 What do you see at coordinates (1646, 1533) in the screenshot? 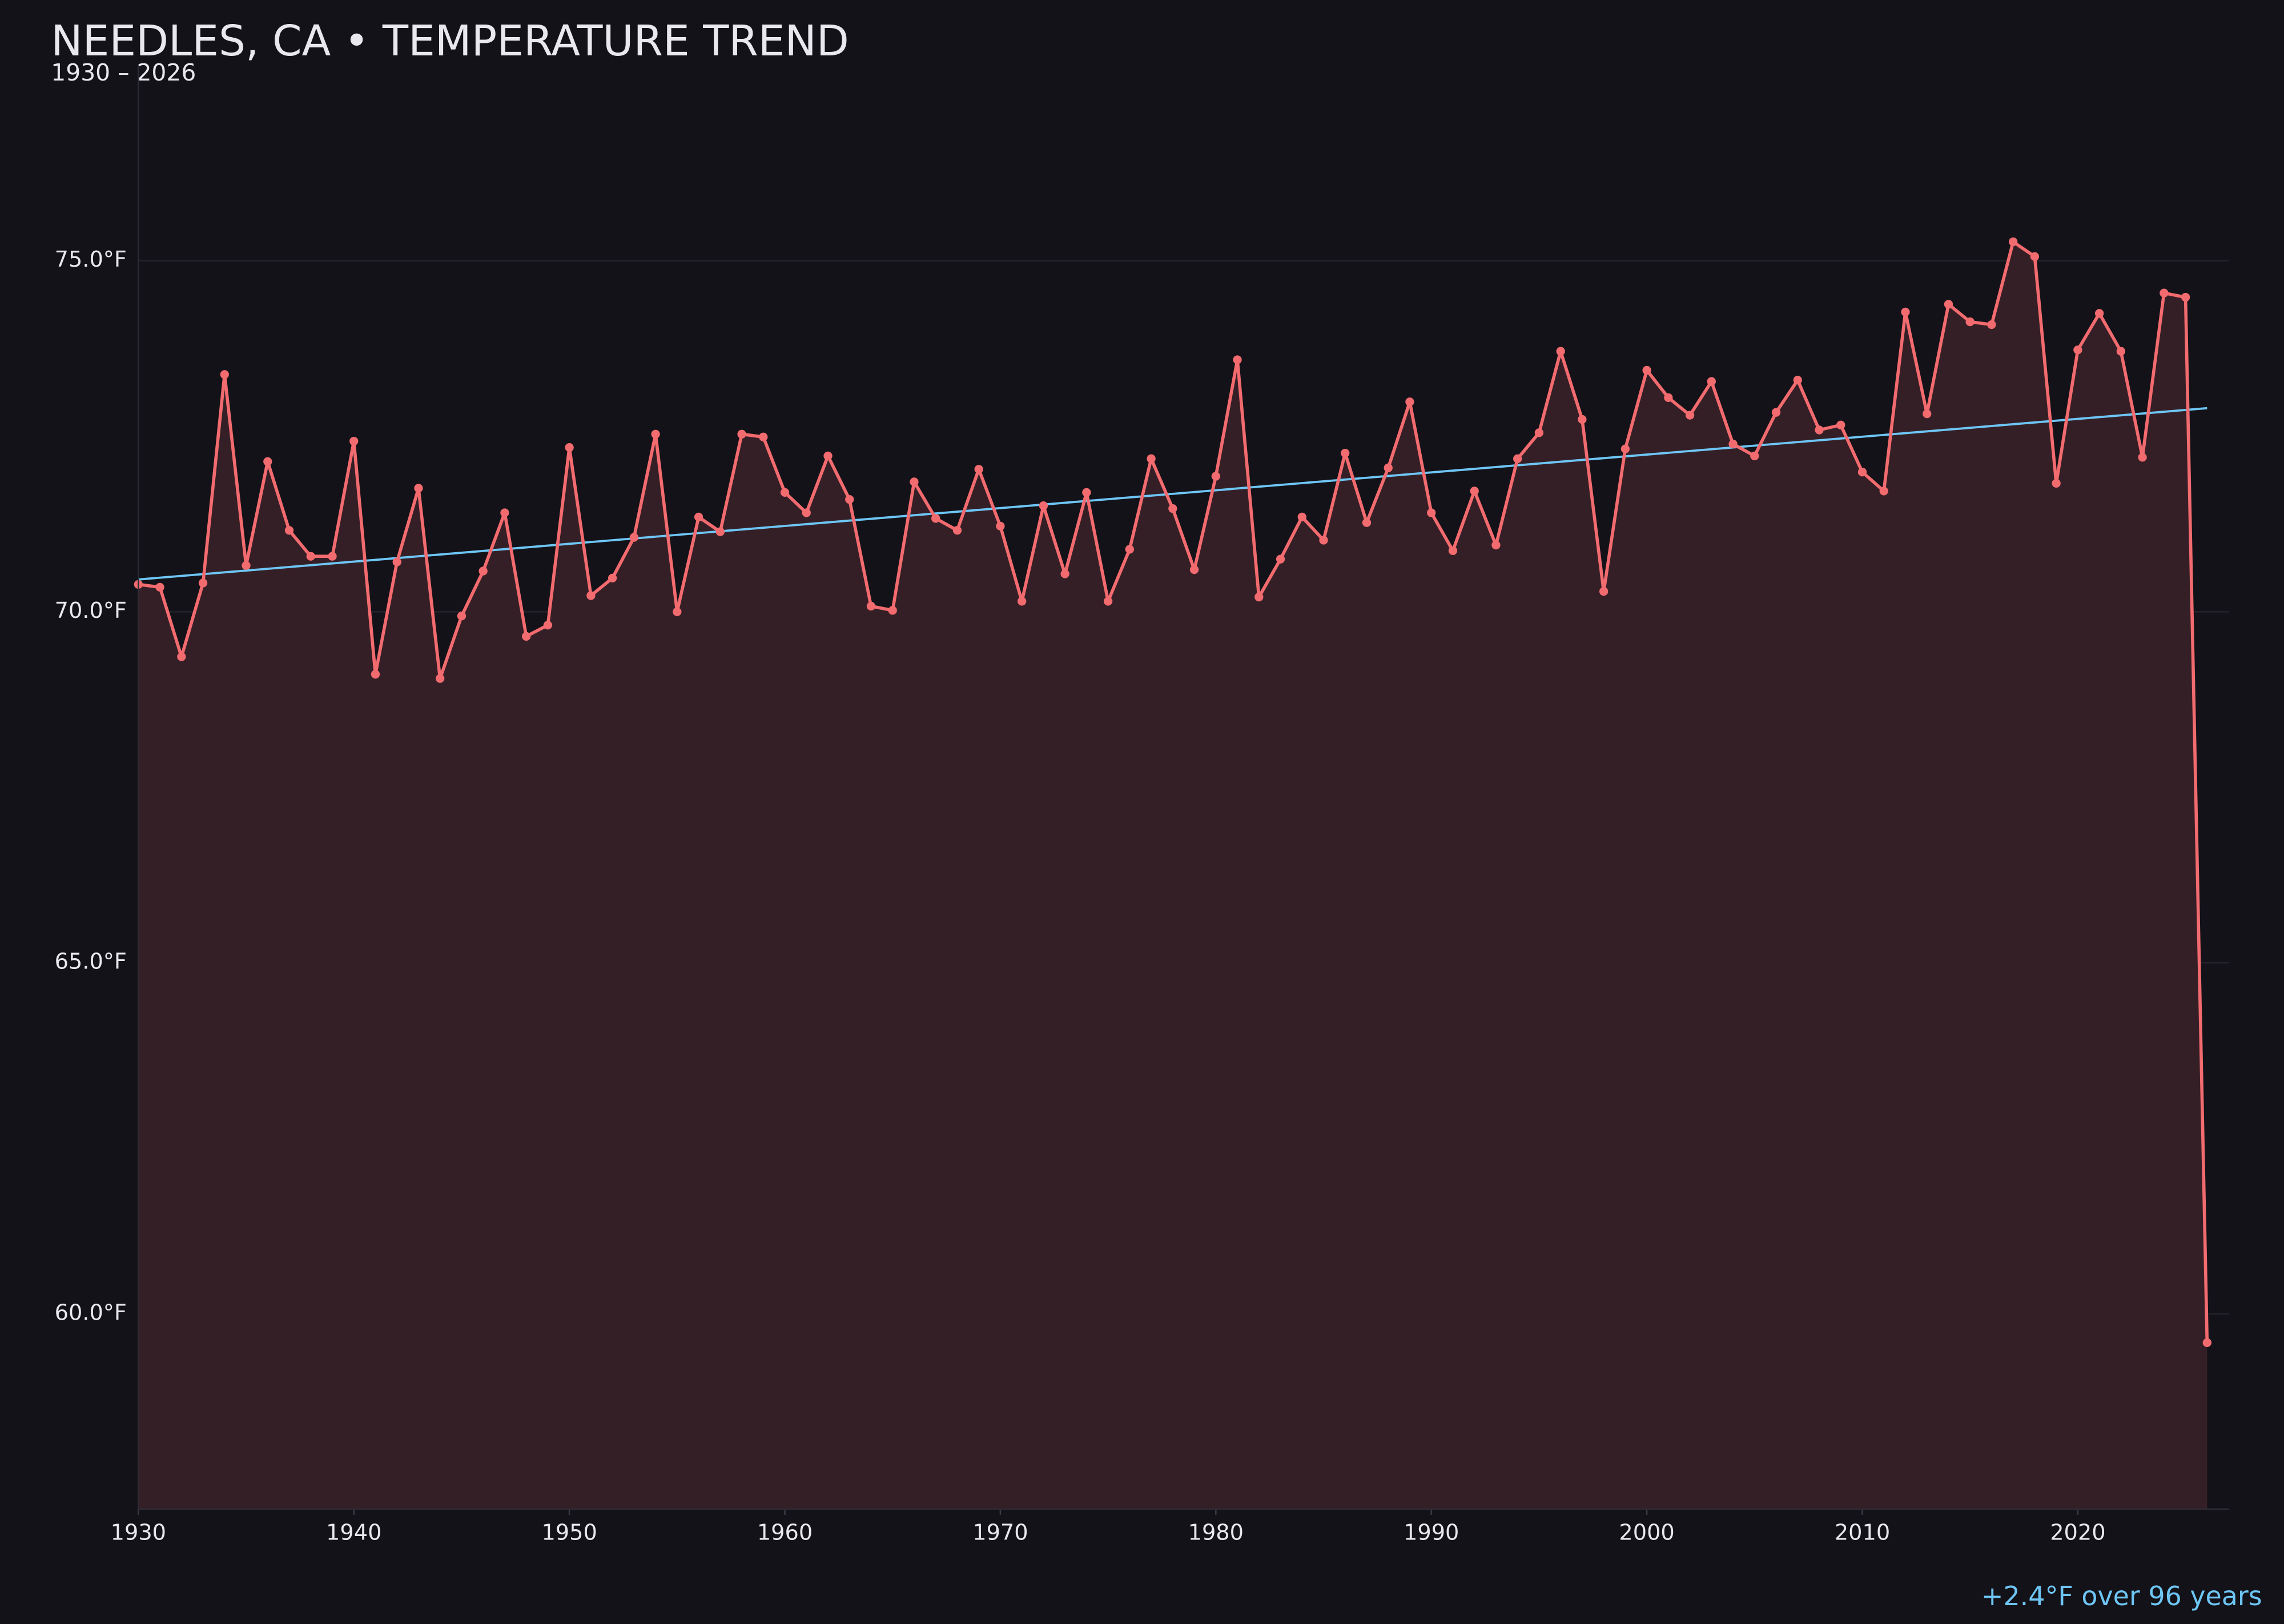
I see `x-tick-label: 2000` at bounding box center [1646, 1533].